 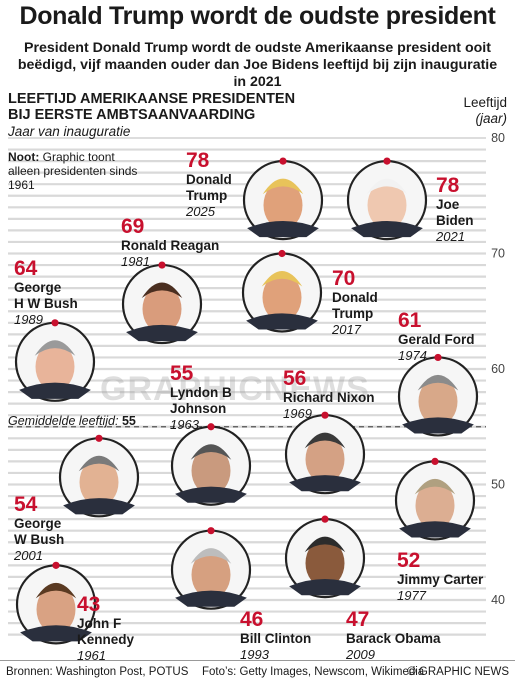 I want to click on inauguration-year: 2001, so click(x=28, y=555).